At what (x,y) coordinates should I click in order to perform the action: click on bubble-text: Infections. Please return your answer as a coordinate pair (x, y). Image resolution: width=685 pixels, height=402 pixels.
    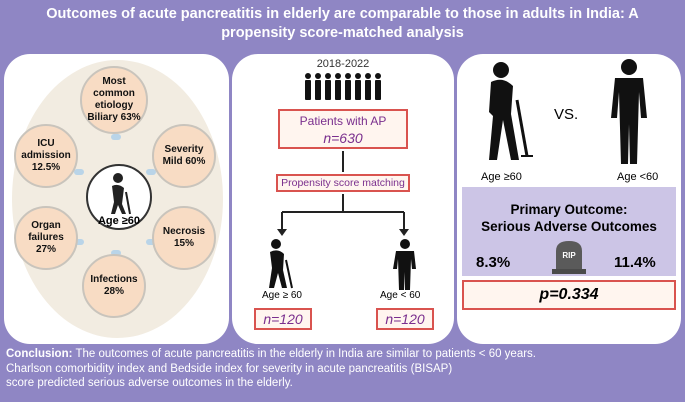
    Looking at the image, I should click on (114, 279).